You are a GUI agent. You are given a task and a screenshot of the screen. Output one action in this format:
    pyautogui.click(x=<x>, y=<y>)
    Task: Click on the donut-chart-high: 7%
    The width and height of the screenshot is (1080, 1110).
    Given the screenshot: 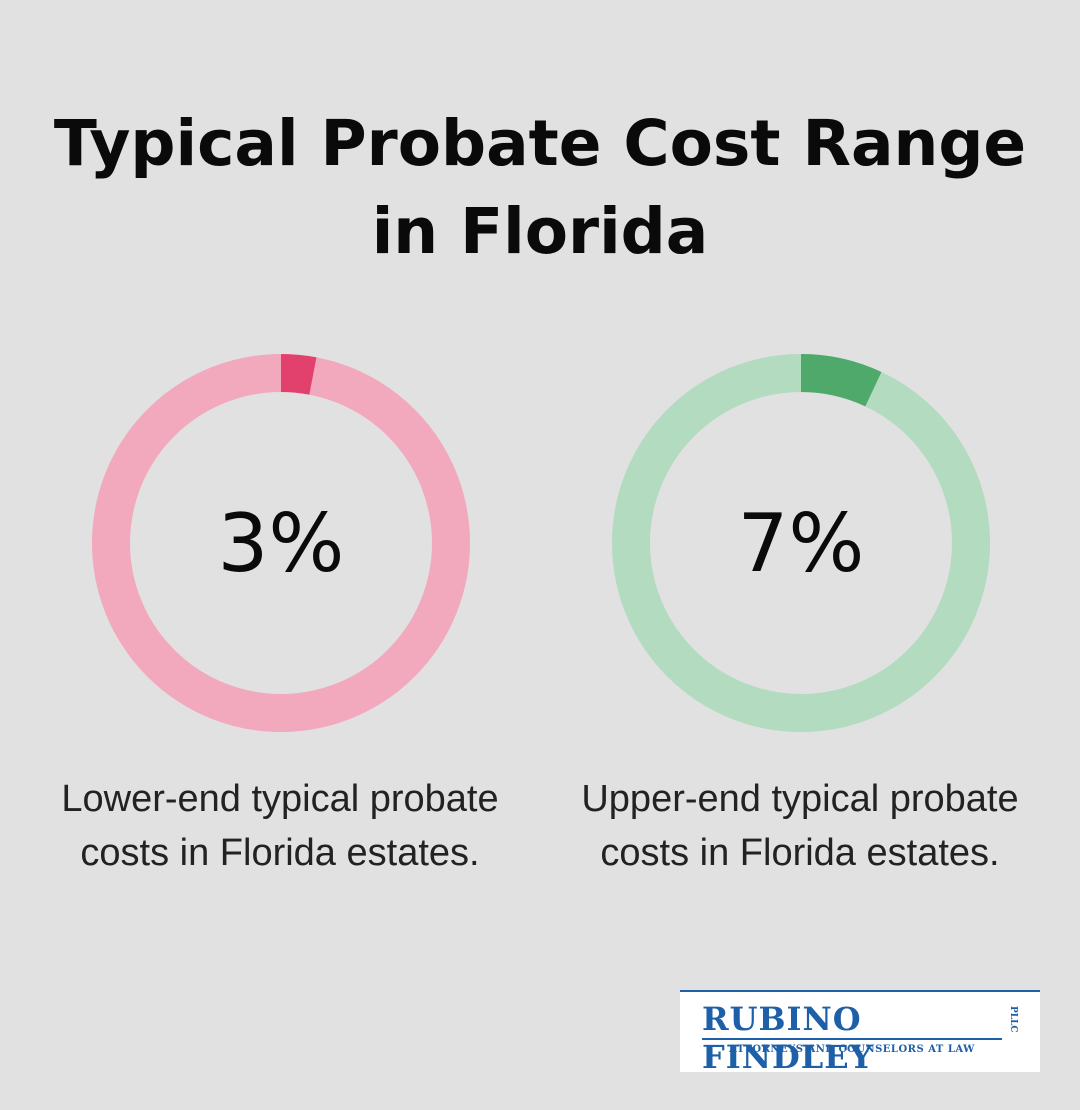 What is the action you would take?
    pyautogui.click(x=801, y=543)
    